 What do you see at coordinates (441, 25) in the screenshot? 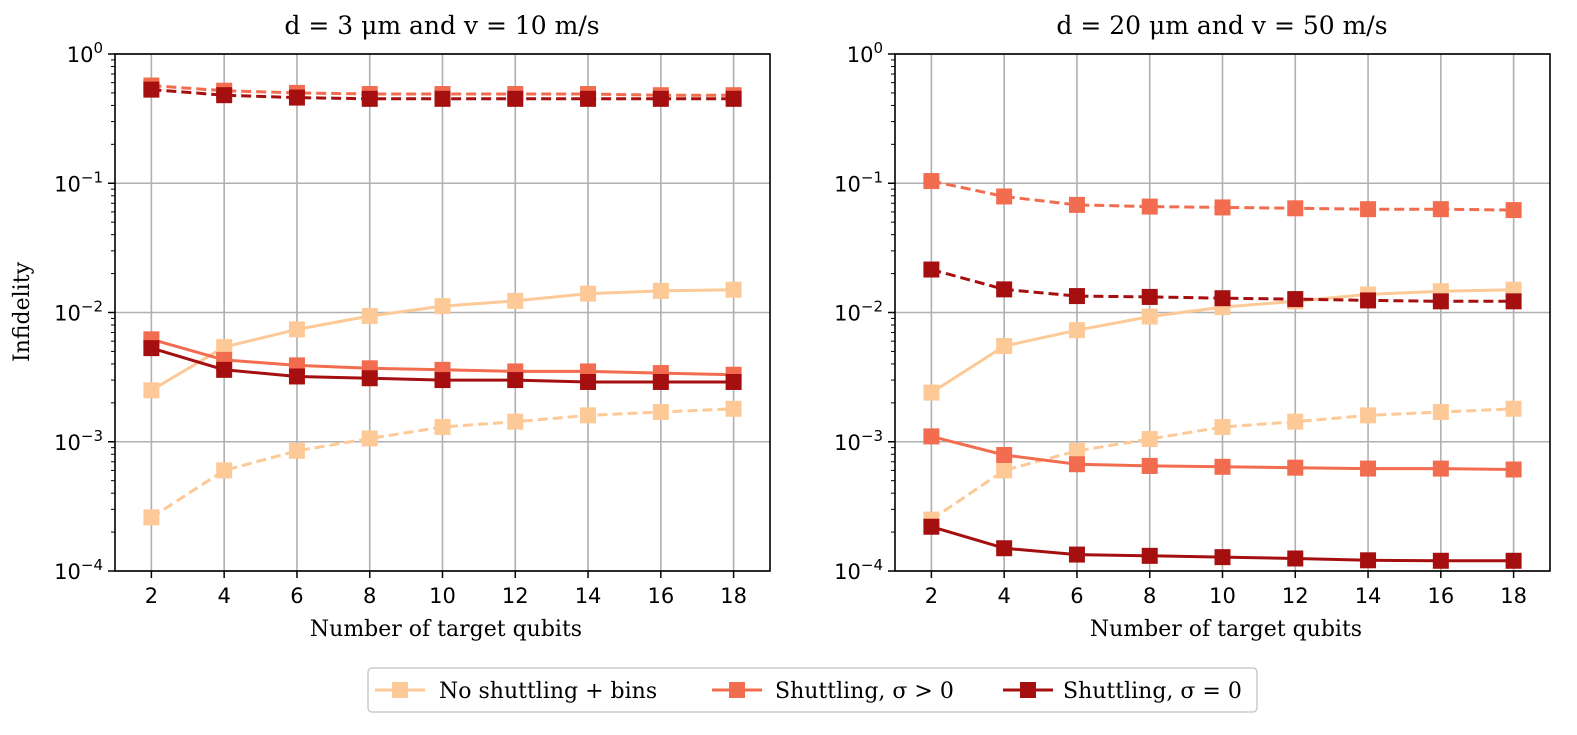
I see `left-plot-title: d = 3 μm and v = 10 m/s` at bounding box center [441, 25].